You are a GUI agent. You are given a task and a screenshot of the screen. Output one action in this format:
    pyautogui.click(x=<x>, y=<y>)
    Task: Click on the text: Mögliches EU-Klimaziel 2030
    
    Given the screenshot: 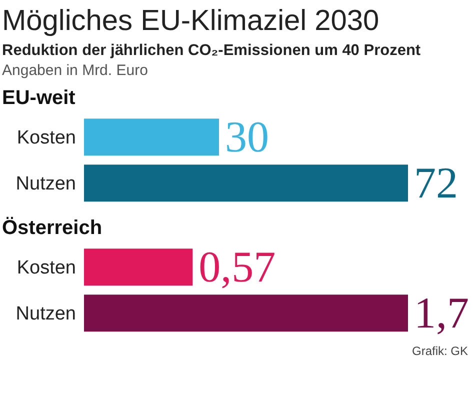 What is the action you would take?
    pyautogui.click(x=191, y=21)
    